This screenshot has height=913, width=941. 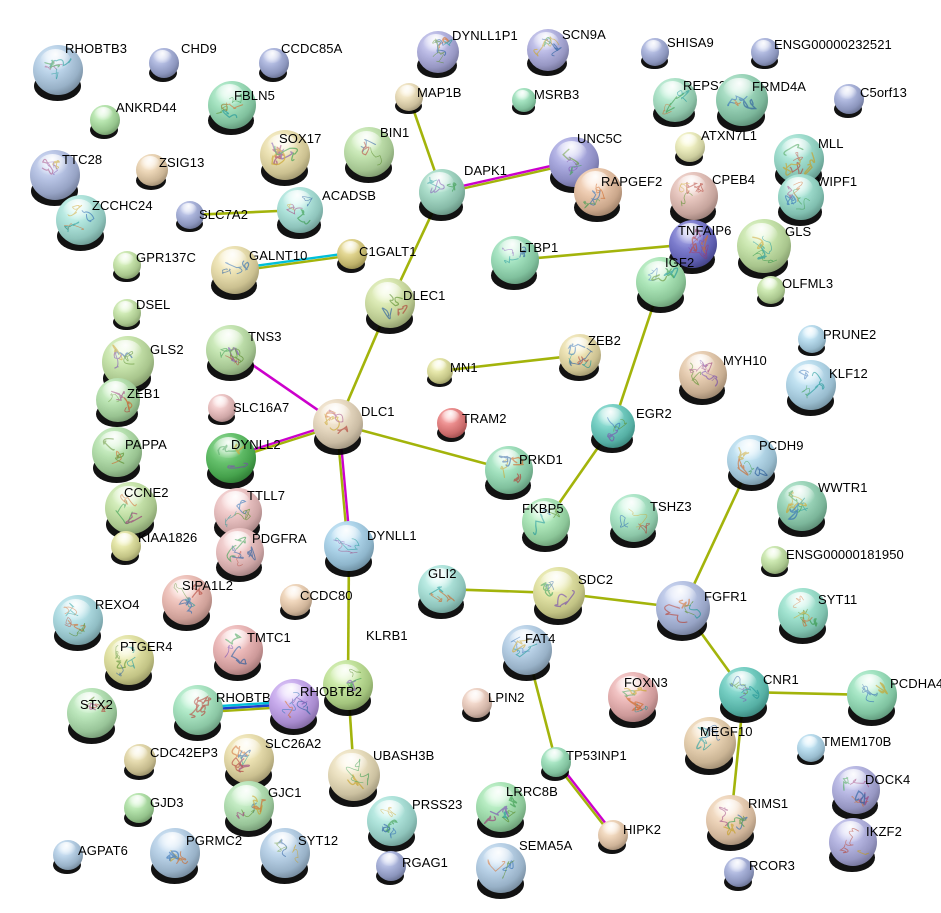 What do you see at coordinates (354, 778) in the screenshot?
I see `protein-node-ubash3b` at bounding box center [354, 778].